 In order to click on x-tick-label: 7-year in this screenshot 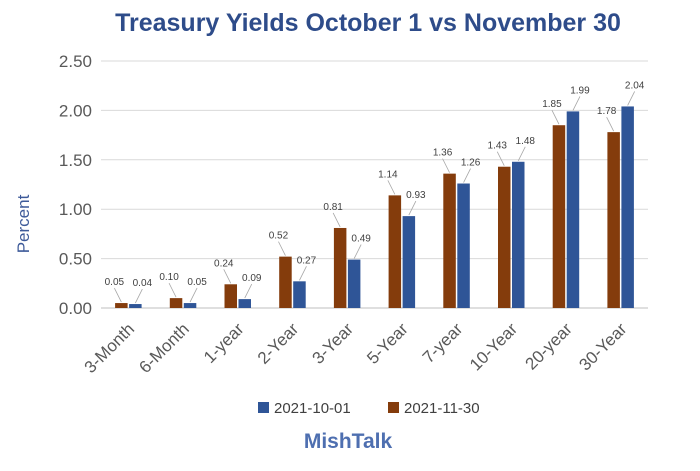, I will do `click(443, 343)`.